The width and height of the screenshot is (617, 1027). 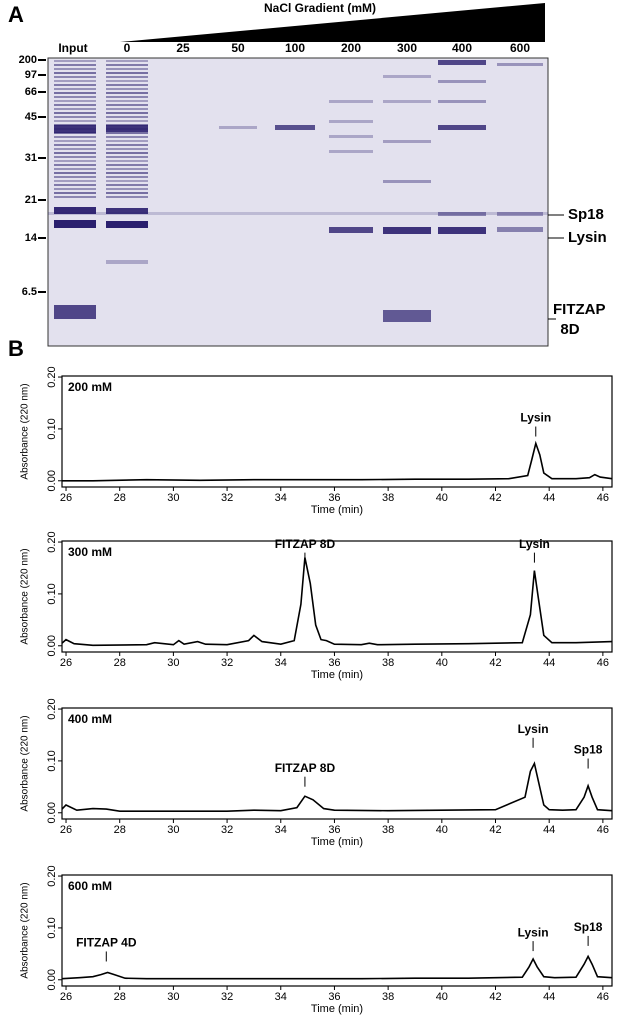 What do you see at coordinates (587, 237) in the screenshot?
I see `band-label: Lysin` at bounding box center [587, 237].